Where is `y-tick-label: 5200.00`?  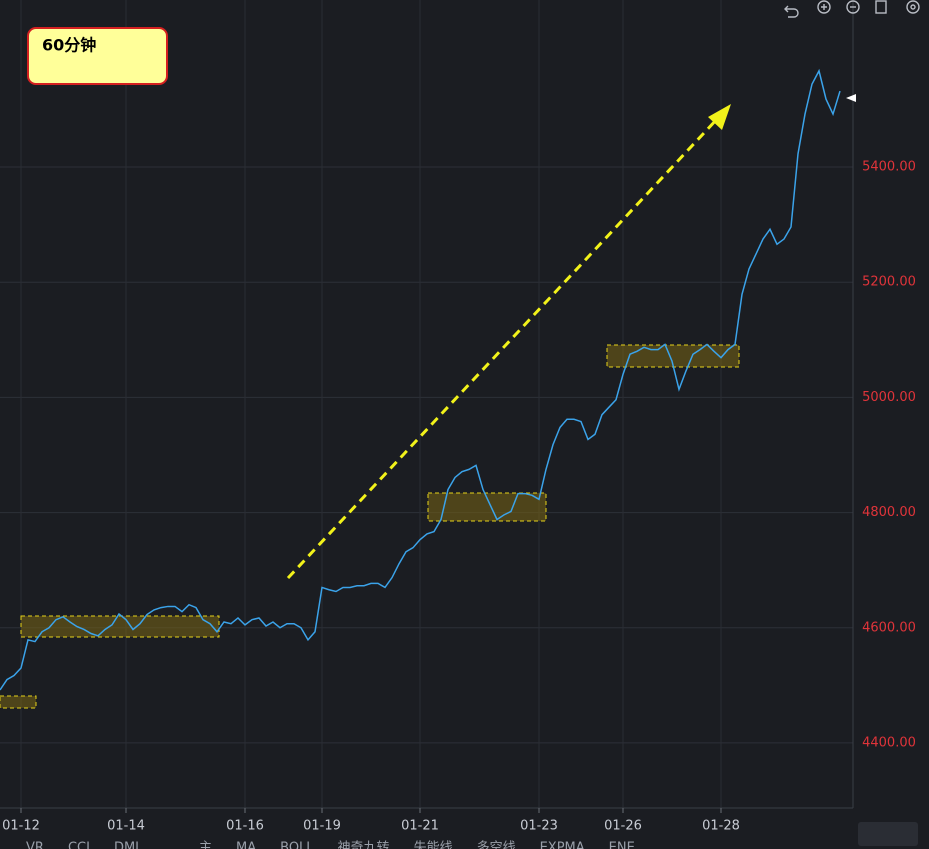 y-tick-label: 5200.00 is located at coordinates (889, 282).